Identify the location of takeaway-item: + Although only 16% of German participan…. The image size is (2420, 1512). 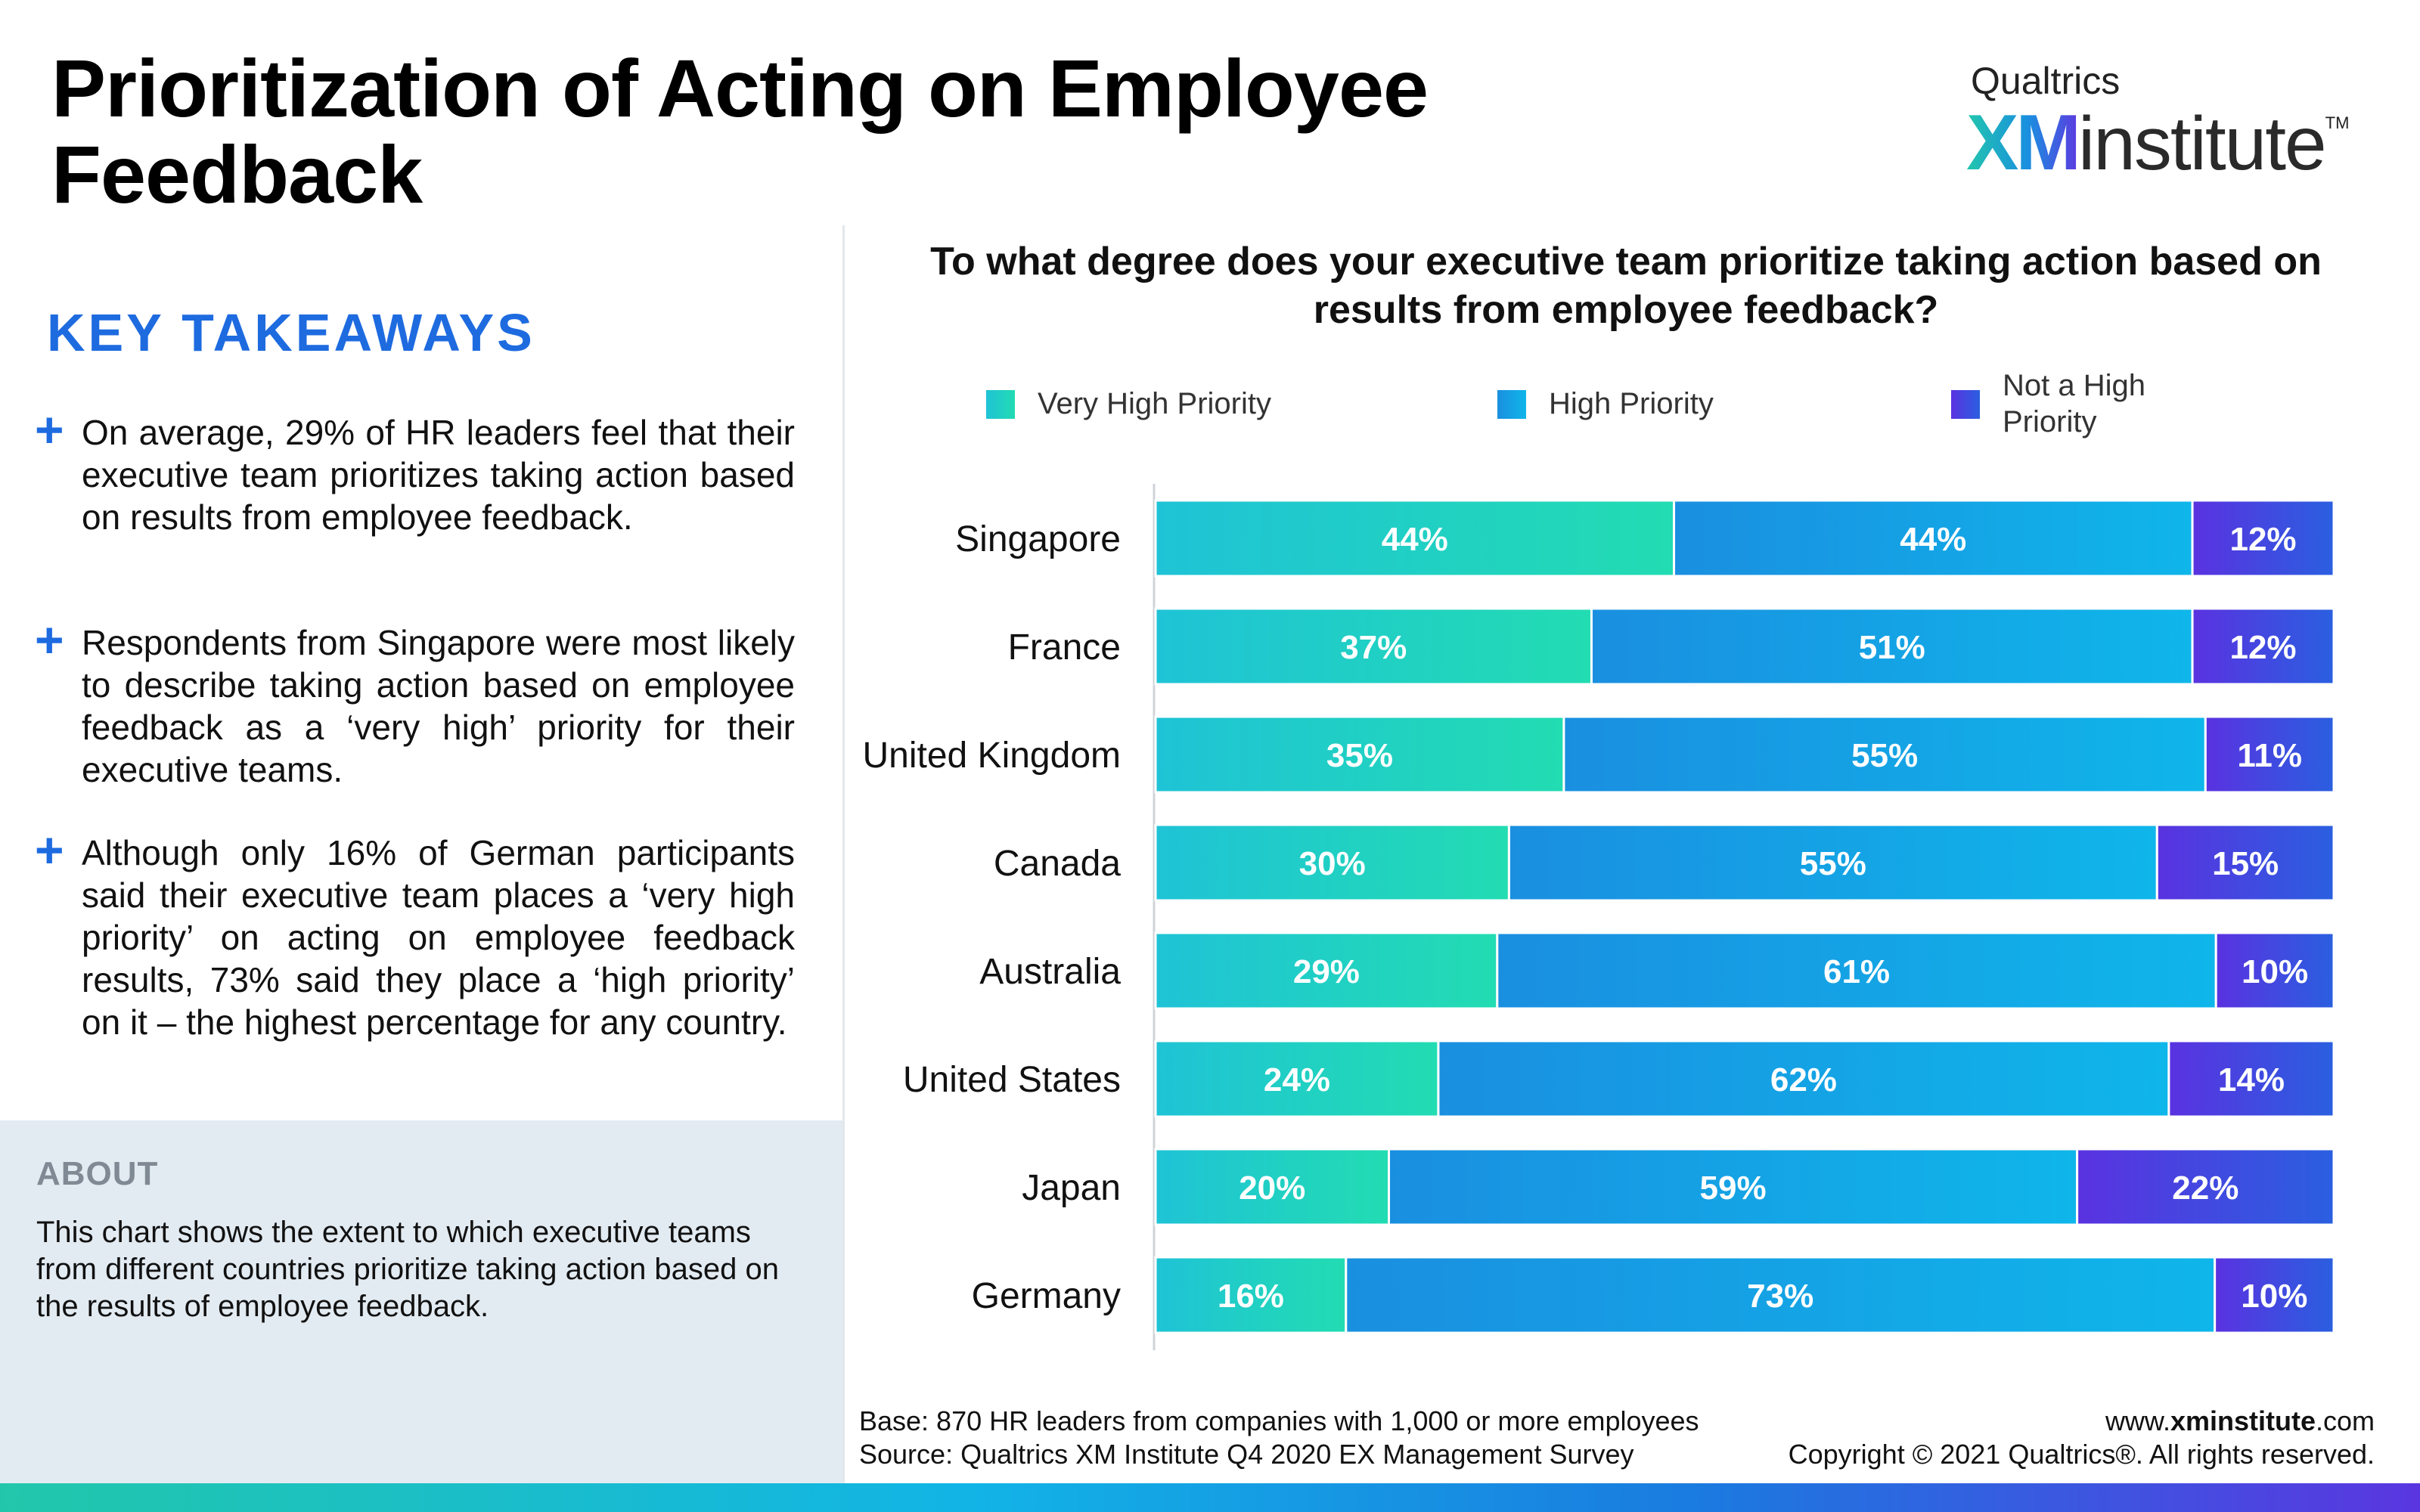
(415, 932).